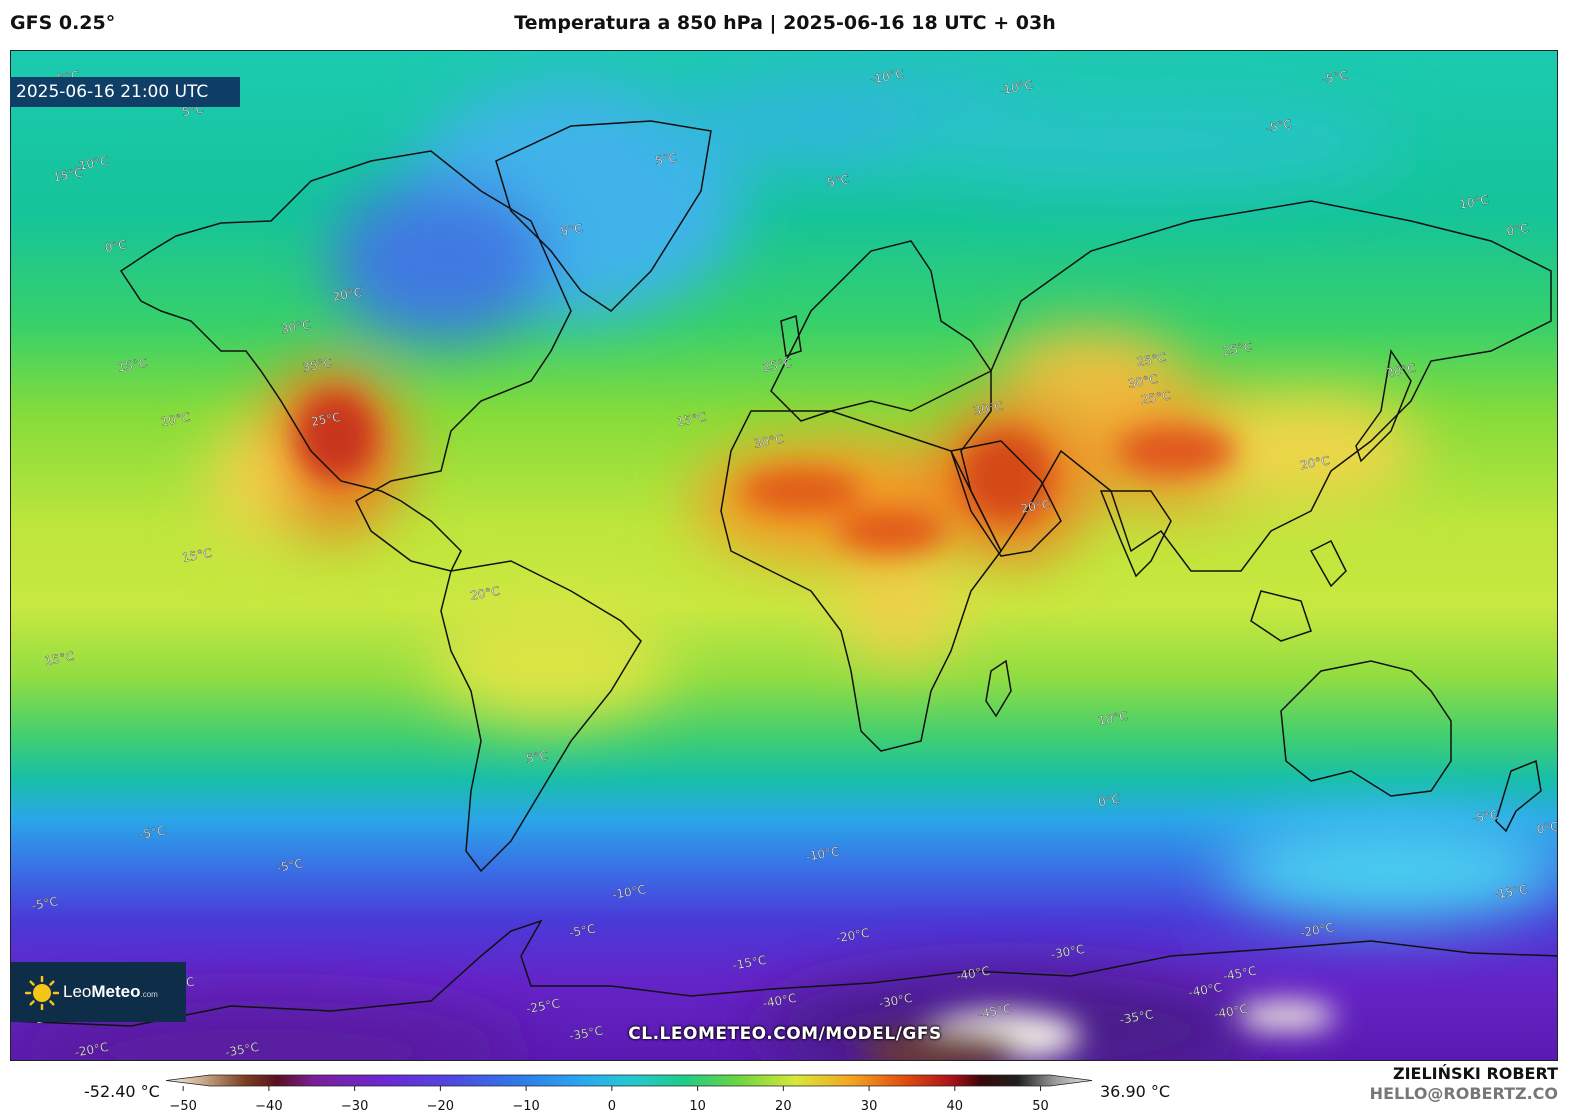 This screenshot has width=1570, height=1113. What do you see at coordinates (354, 1106) in the screenshot?
I see `colorbar-tick-label: −30` at bounding box center [354, 1106].